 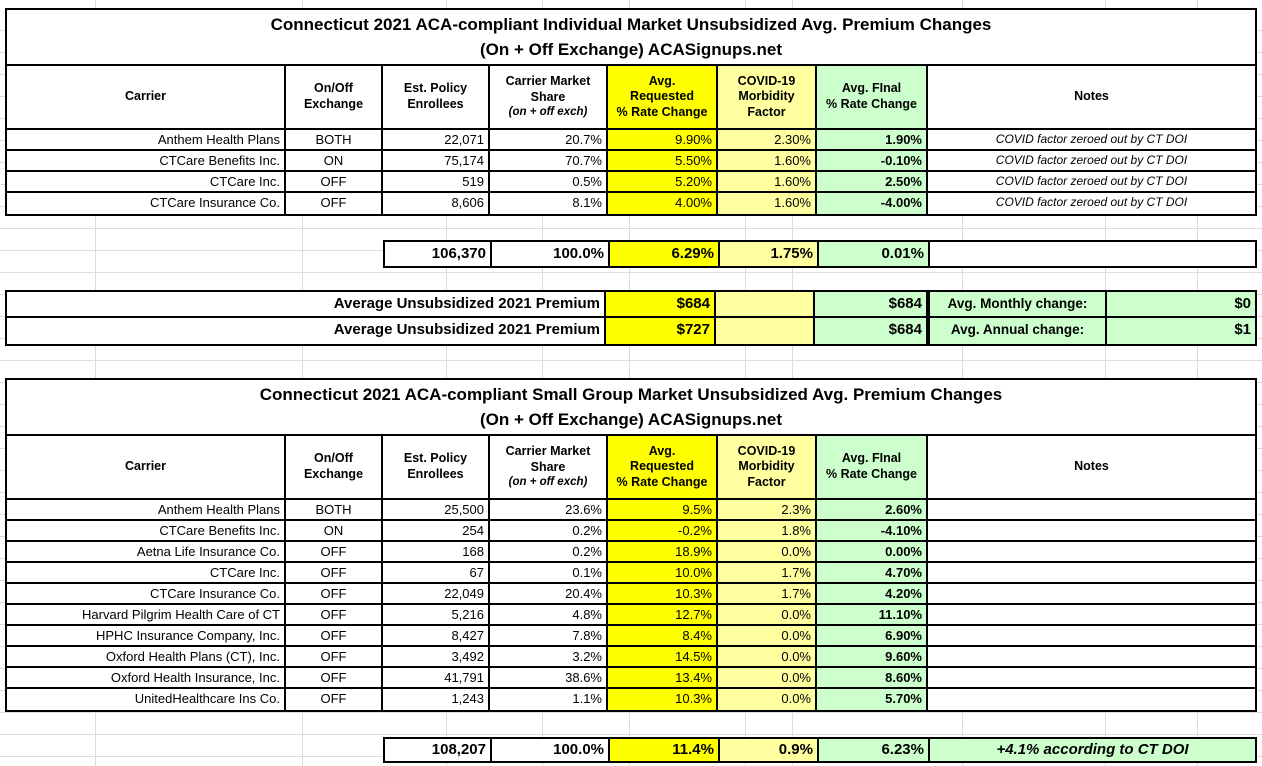 I want to click on cell-final: 8.60%, so click(x=872, y=677).